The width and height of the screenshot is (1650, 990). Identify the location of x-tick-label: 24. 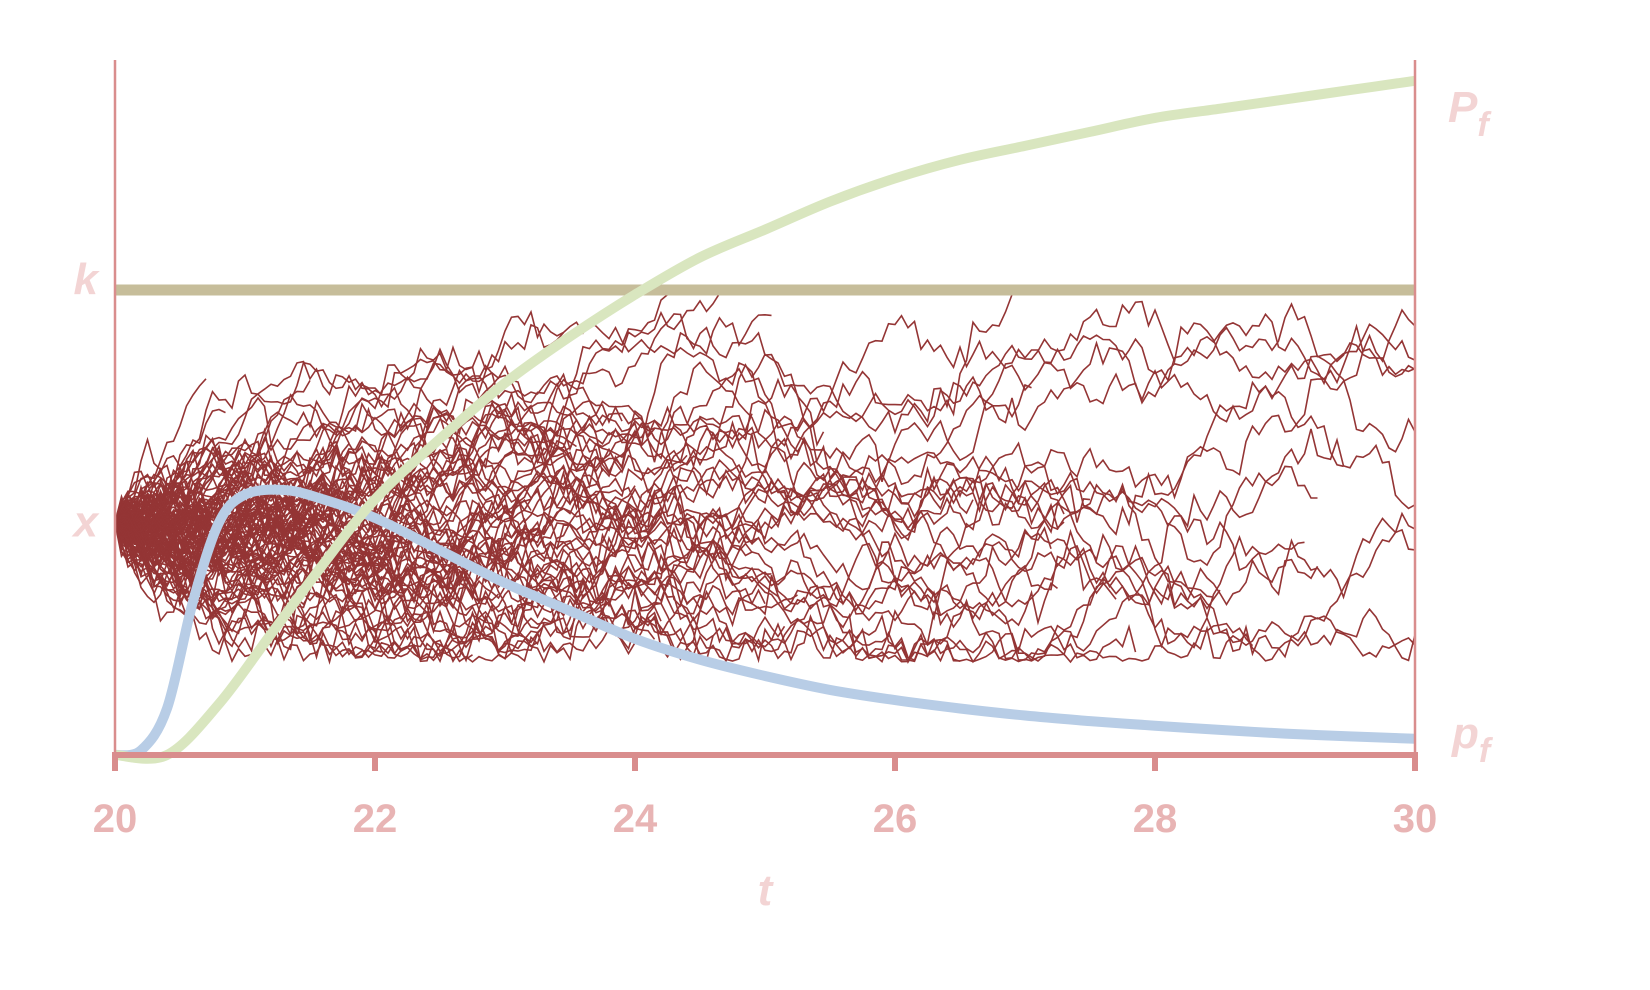
(635, 819).